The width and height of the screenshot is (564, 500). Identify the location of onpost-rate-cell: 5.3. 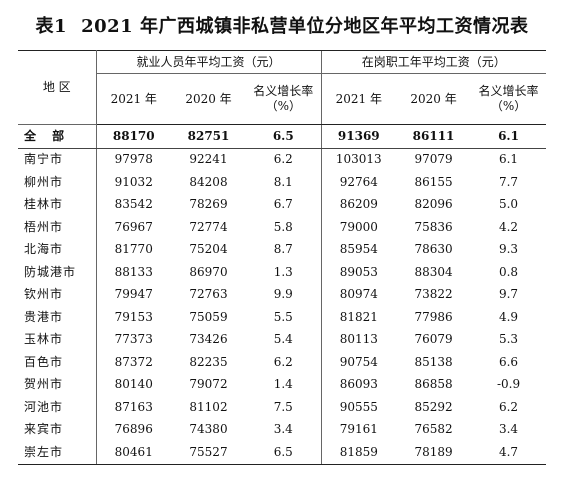
(508, 339).